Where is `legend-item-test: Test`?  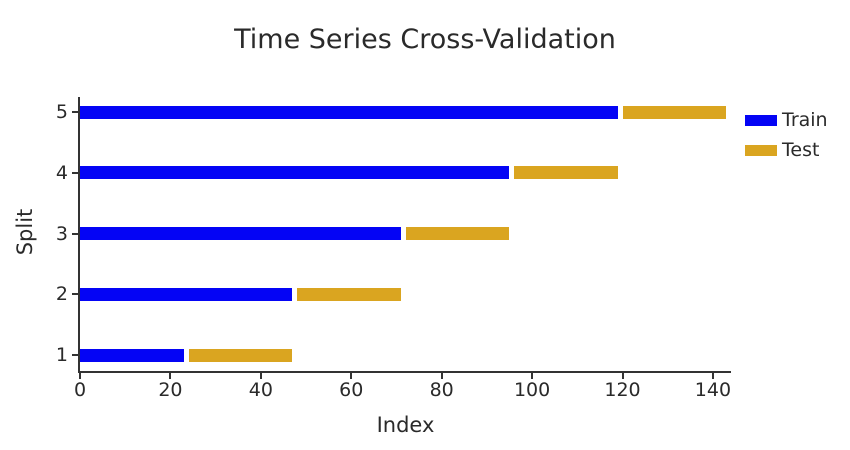
legend-item-test: Test is located at coordinates (786, 150).